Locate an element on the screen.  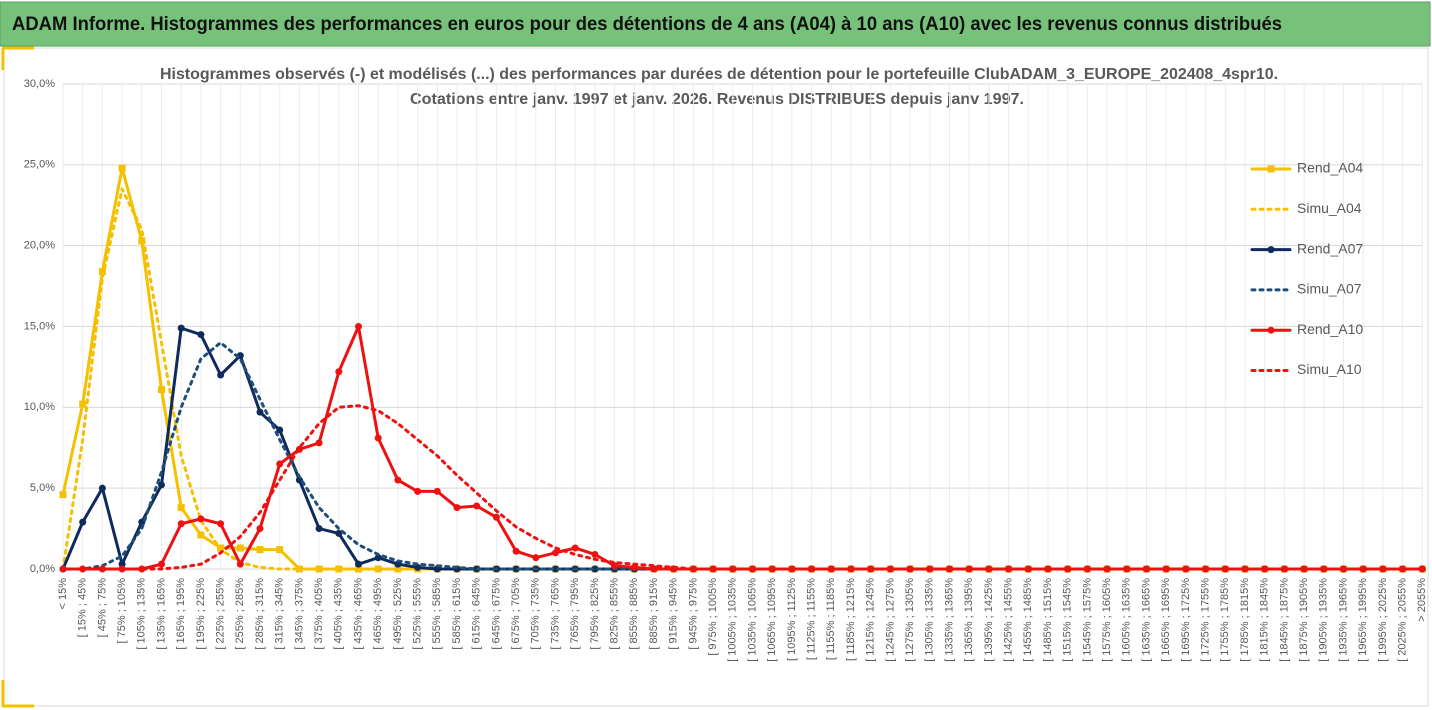
x-tick-label: [ 195% ; 225% is located at coordinates (201, 614).